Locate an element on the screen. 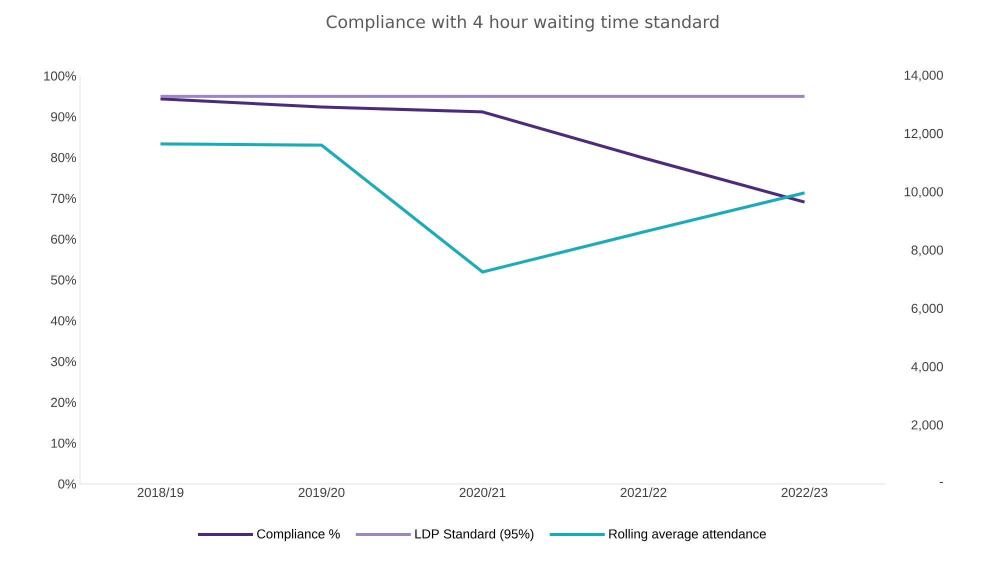  chart-title: Compliance with 4 hour waiting time standard is located at coordinates (522, 23).